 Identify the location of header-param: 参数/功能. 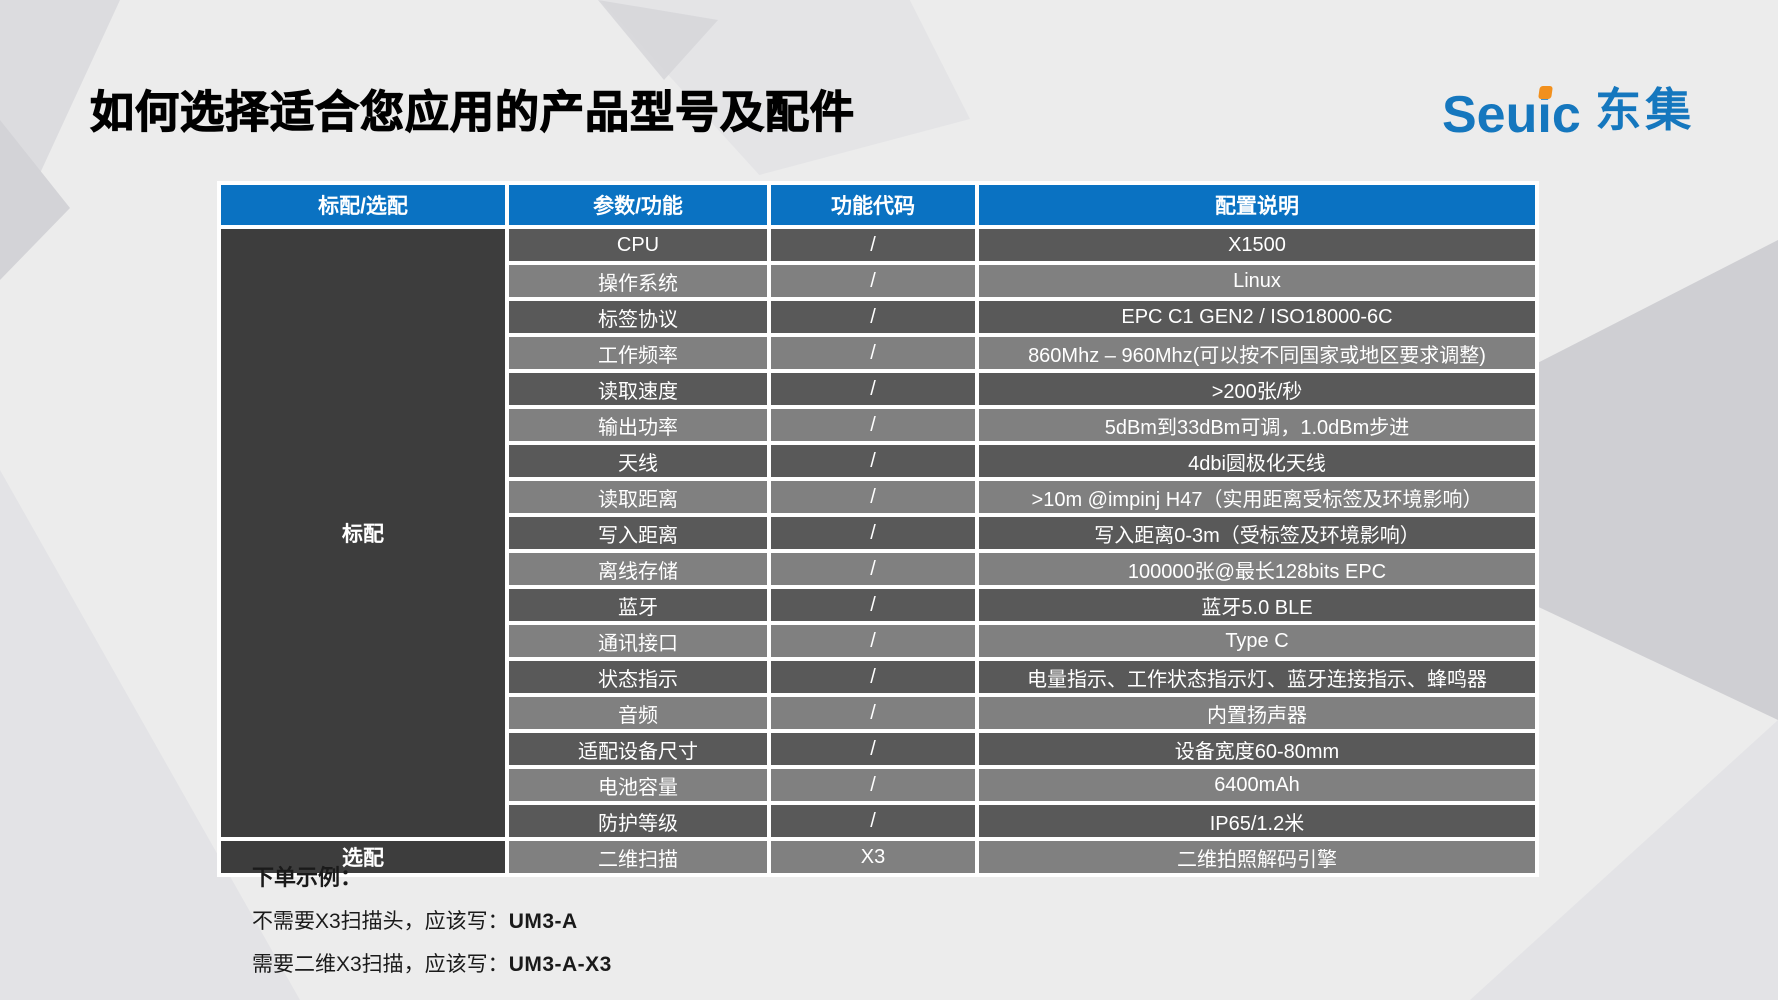
(638, 205).